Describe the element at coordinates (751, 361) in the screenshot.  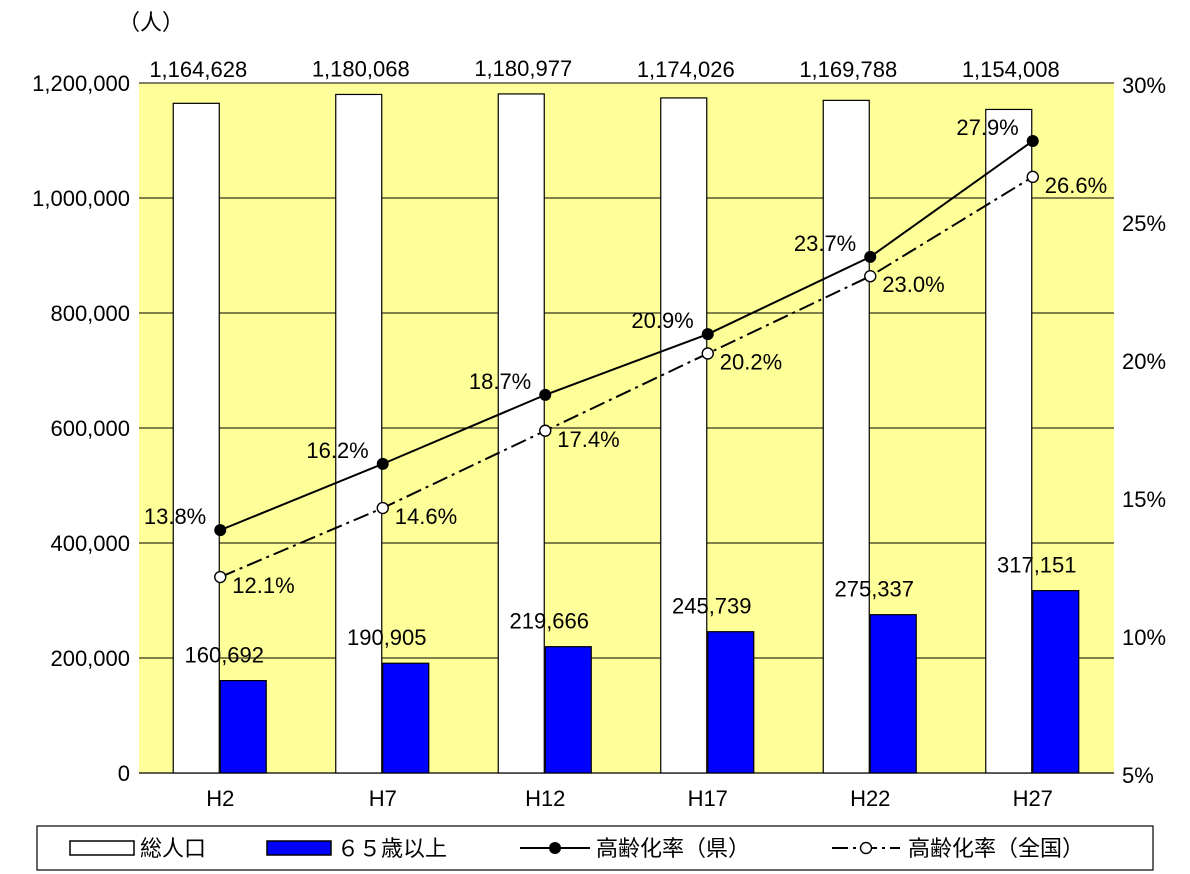
I see `label-rate-national: 20.2%` at that location.